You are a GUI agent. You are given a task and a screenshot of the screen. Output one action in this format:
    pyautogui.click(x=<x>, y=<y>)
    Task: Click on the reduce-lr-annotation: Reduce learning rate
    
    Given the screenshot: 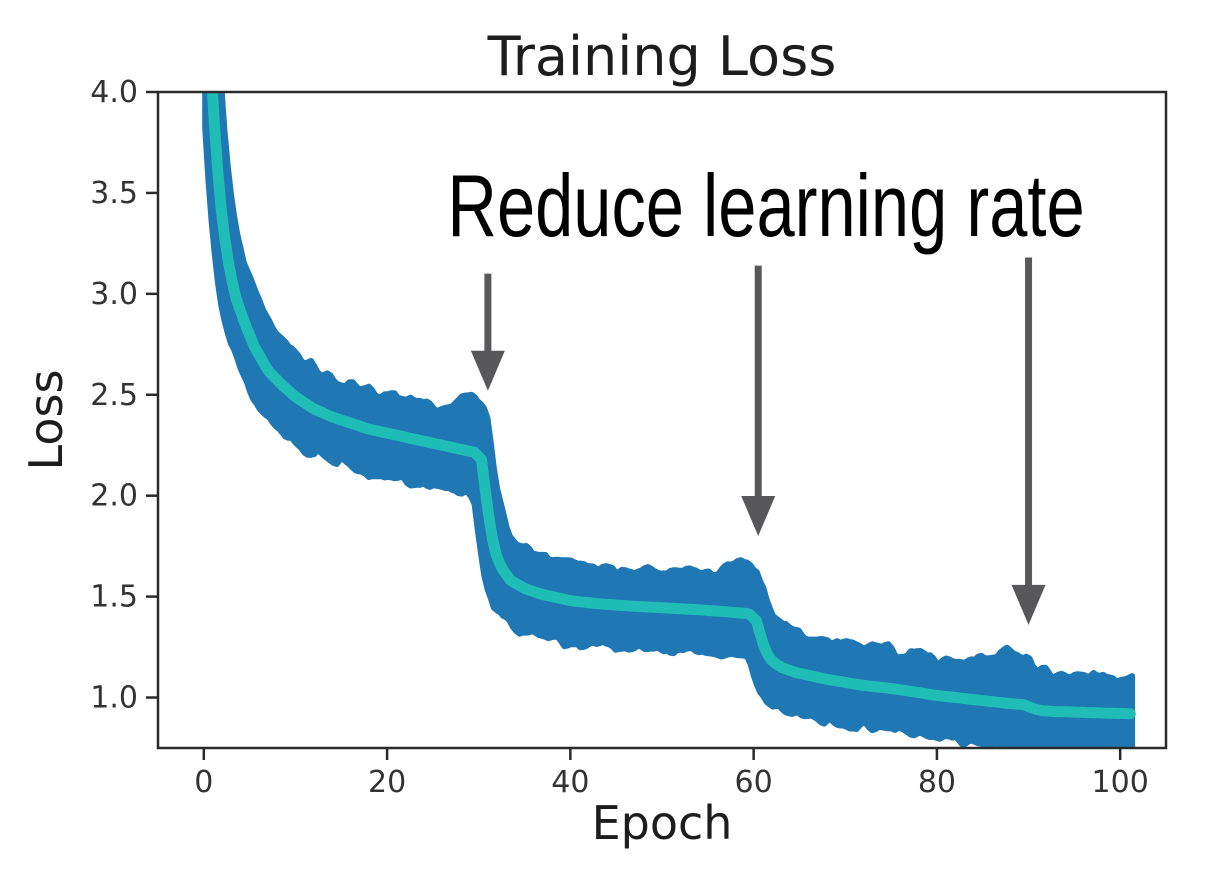 What is the action you would take?
    pyautogui.click(x=766, y=205)
    